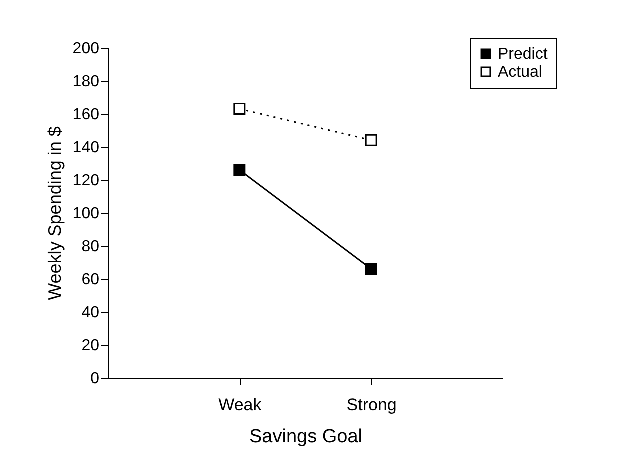  Describe the element at coordinates (86, 49) in the screenshot. I see `y-tick-label: 200` at that location.